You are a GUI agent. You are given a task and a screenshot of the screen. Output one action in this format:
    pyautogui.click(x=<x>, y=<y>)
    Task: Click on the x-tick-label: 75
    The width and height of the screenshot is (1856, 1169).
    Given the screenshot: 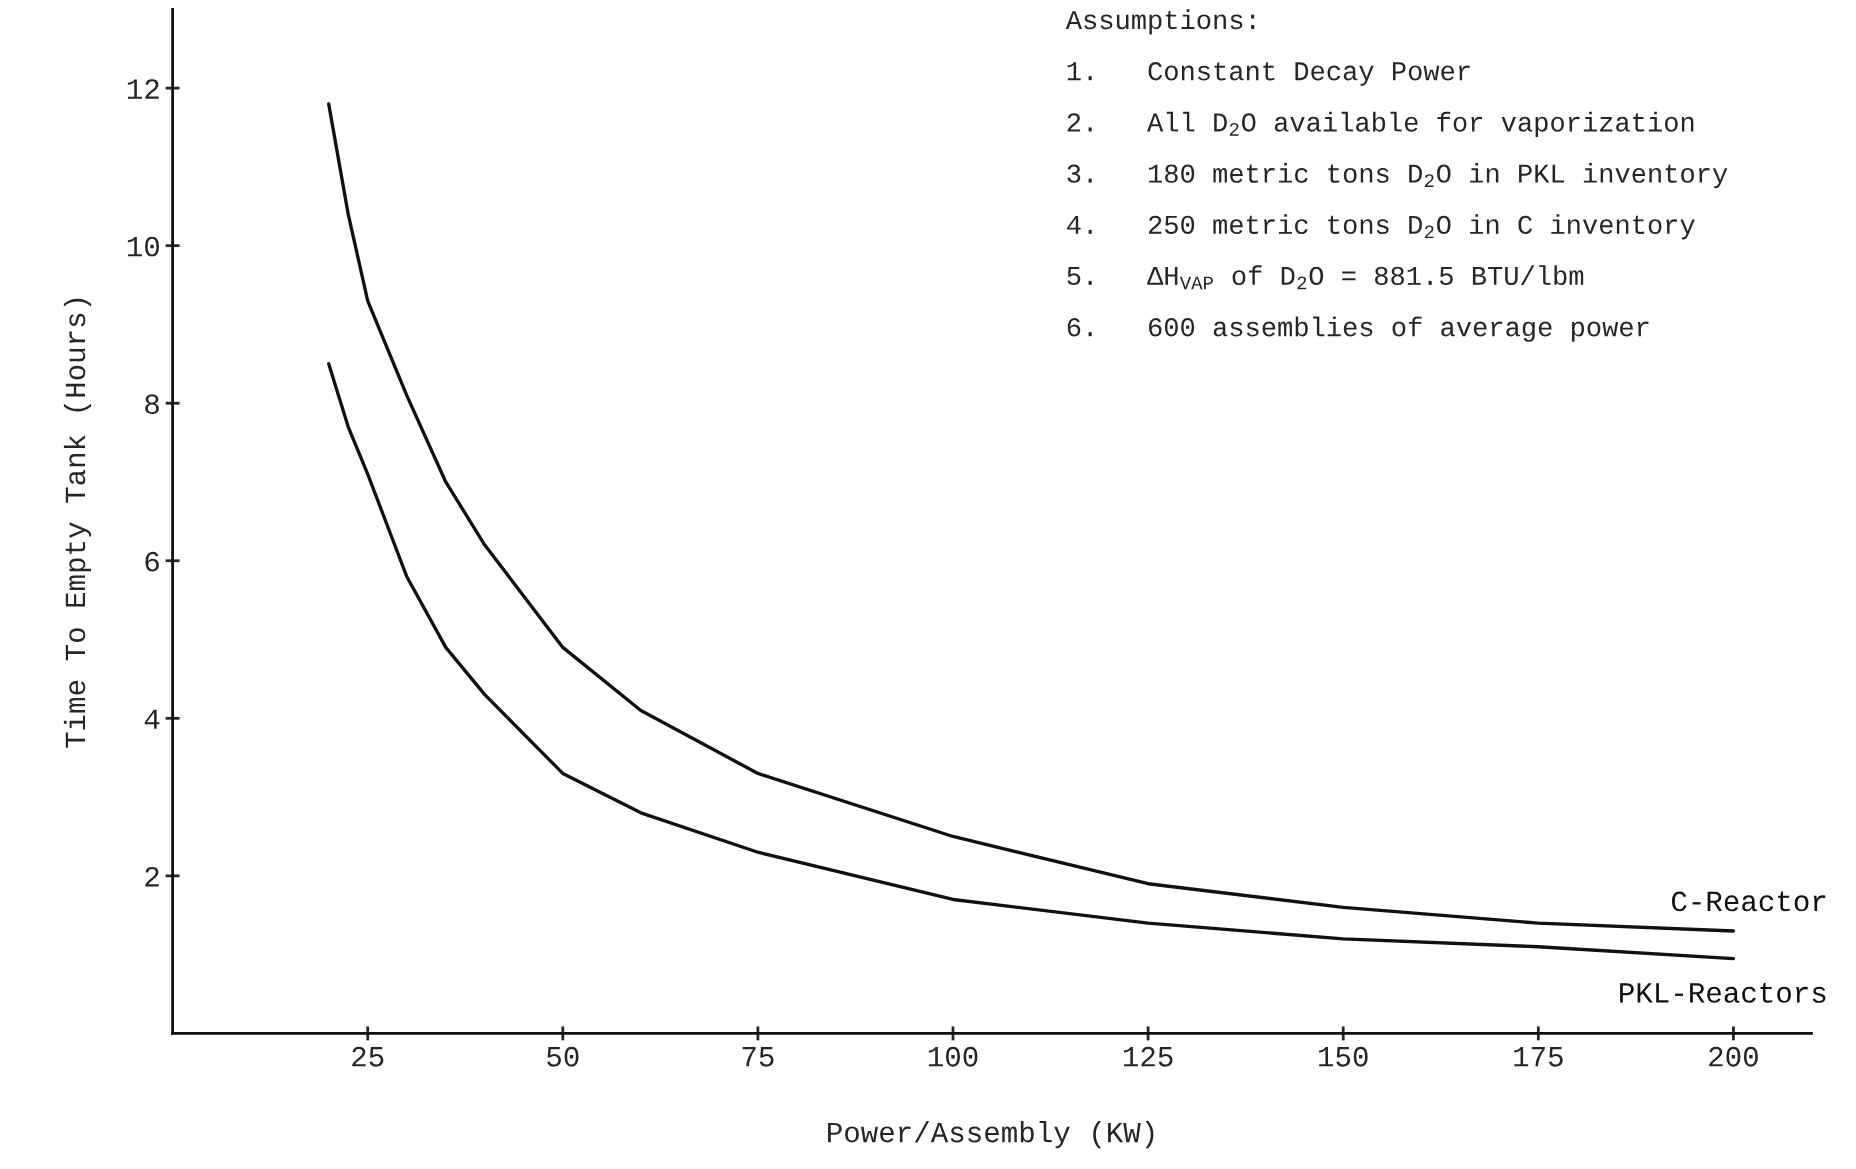 What is the action you would take?
    pyautogui.click(x=758, y=1057)
    